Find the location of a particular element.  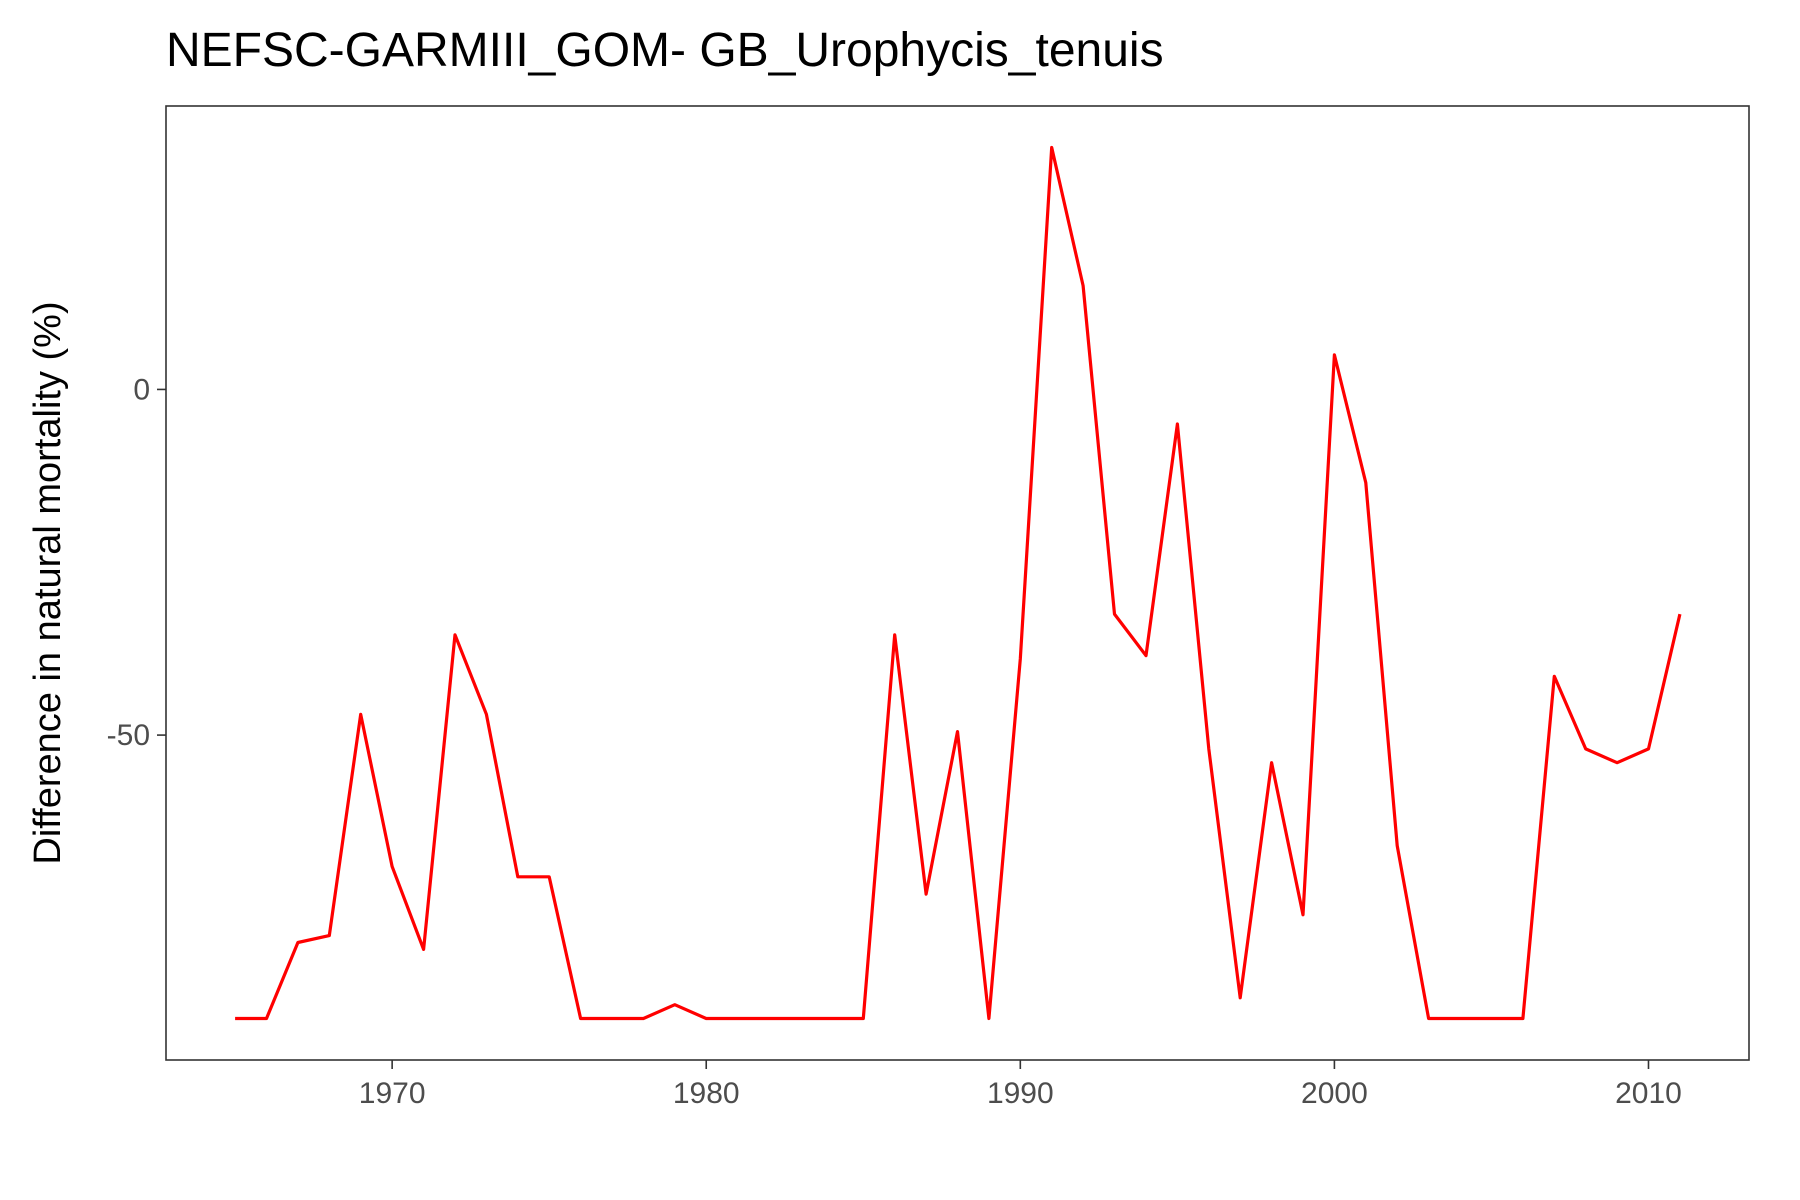

x-tick-label: 1970 is located at coordinates (392, 1093).